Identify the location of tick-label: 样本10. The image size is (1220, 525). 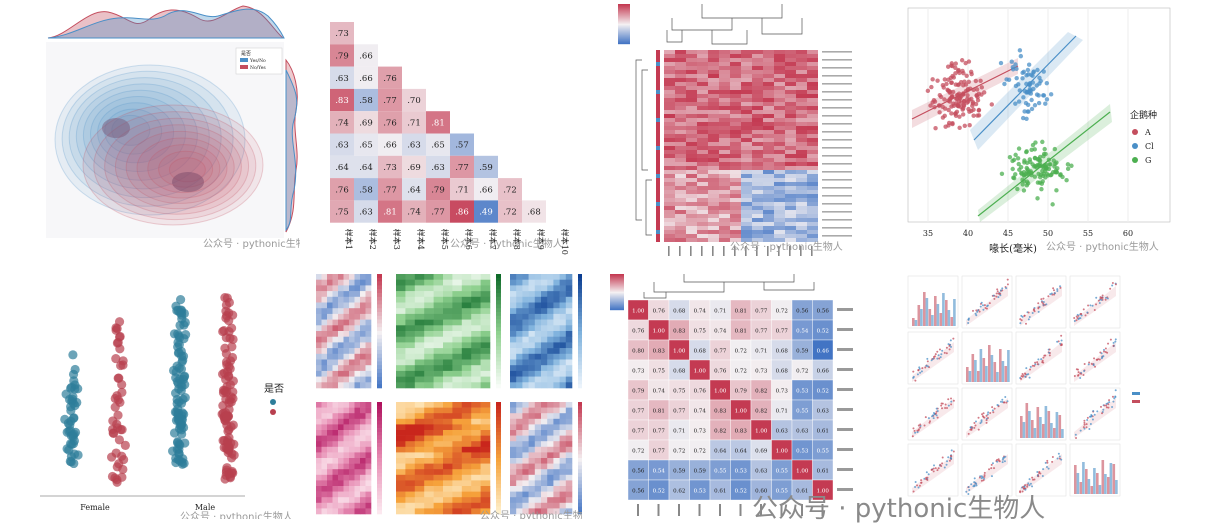
(565, 242).